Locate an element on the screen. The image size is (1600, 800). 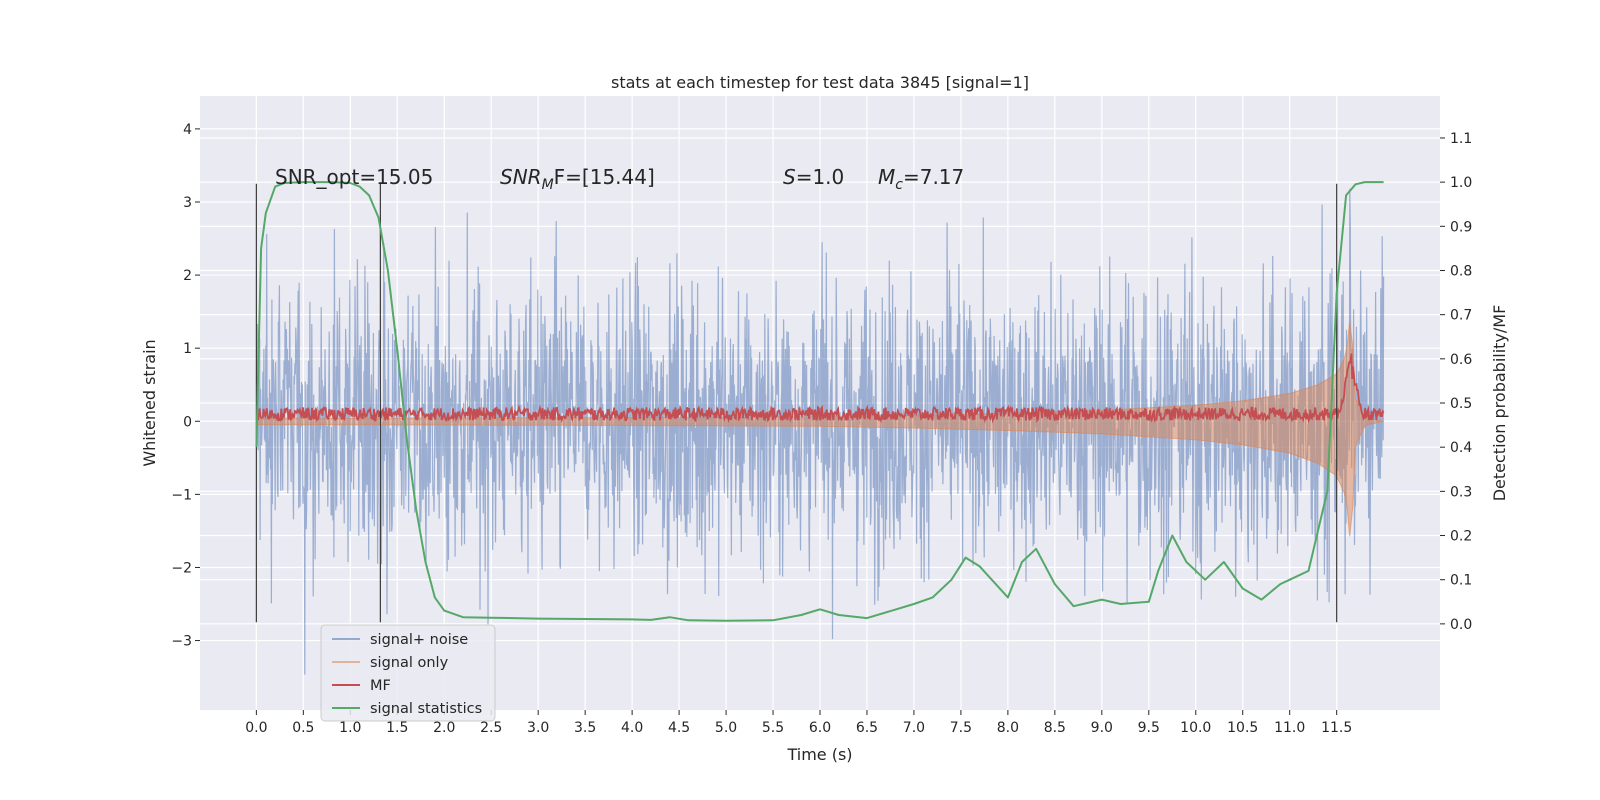
y-right-tick-label-6: 0.6 is located at coordinates (1461, 360).